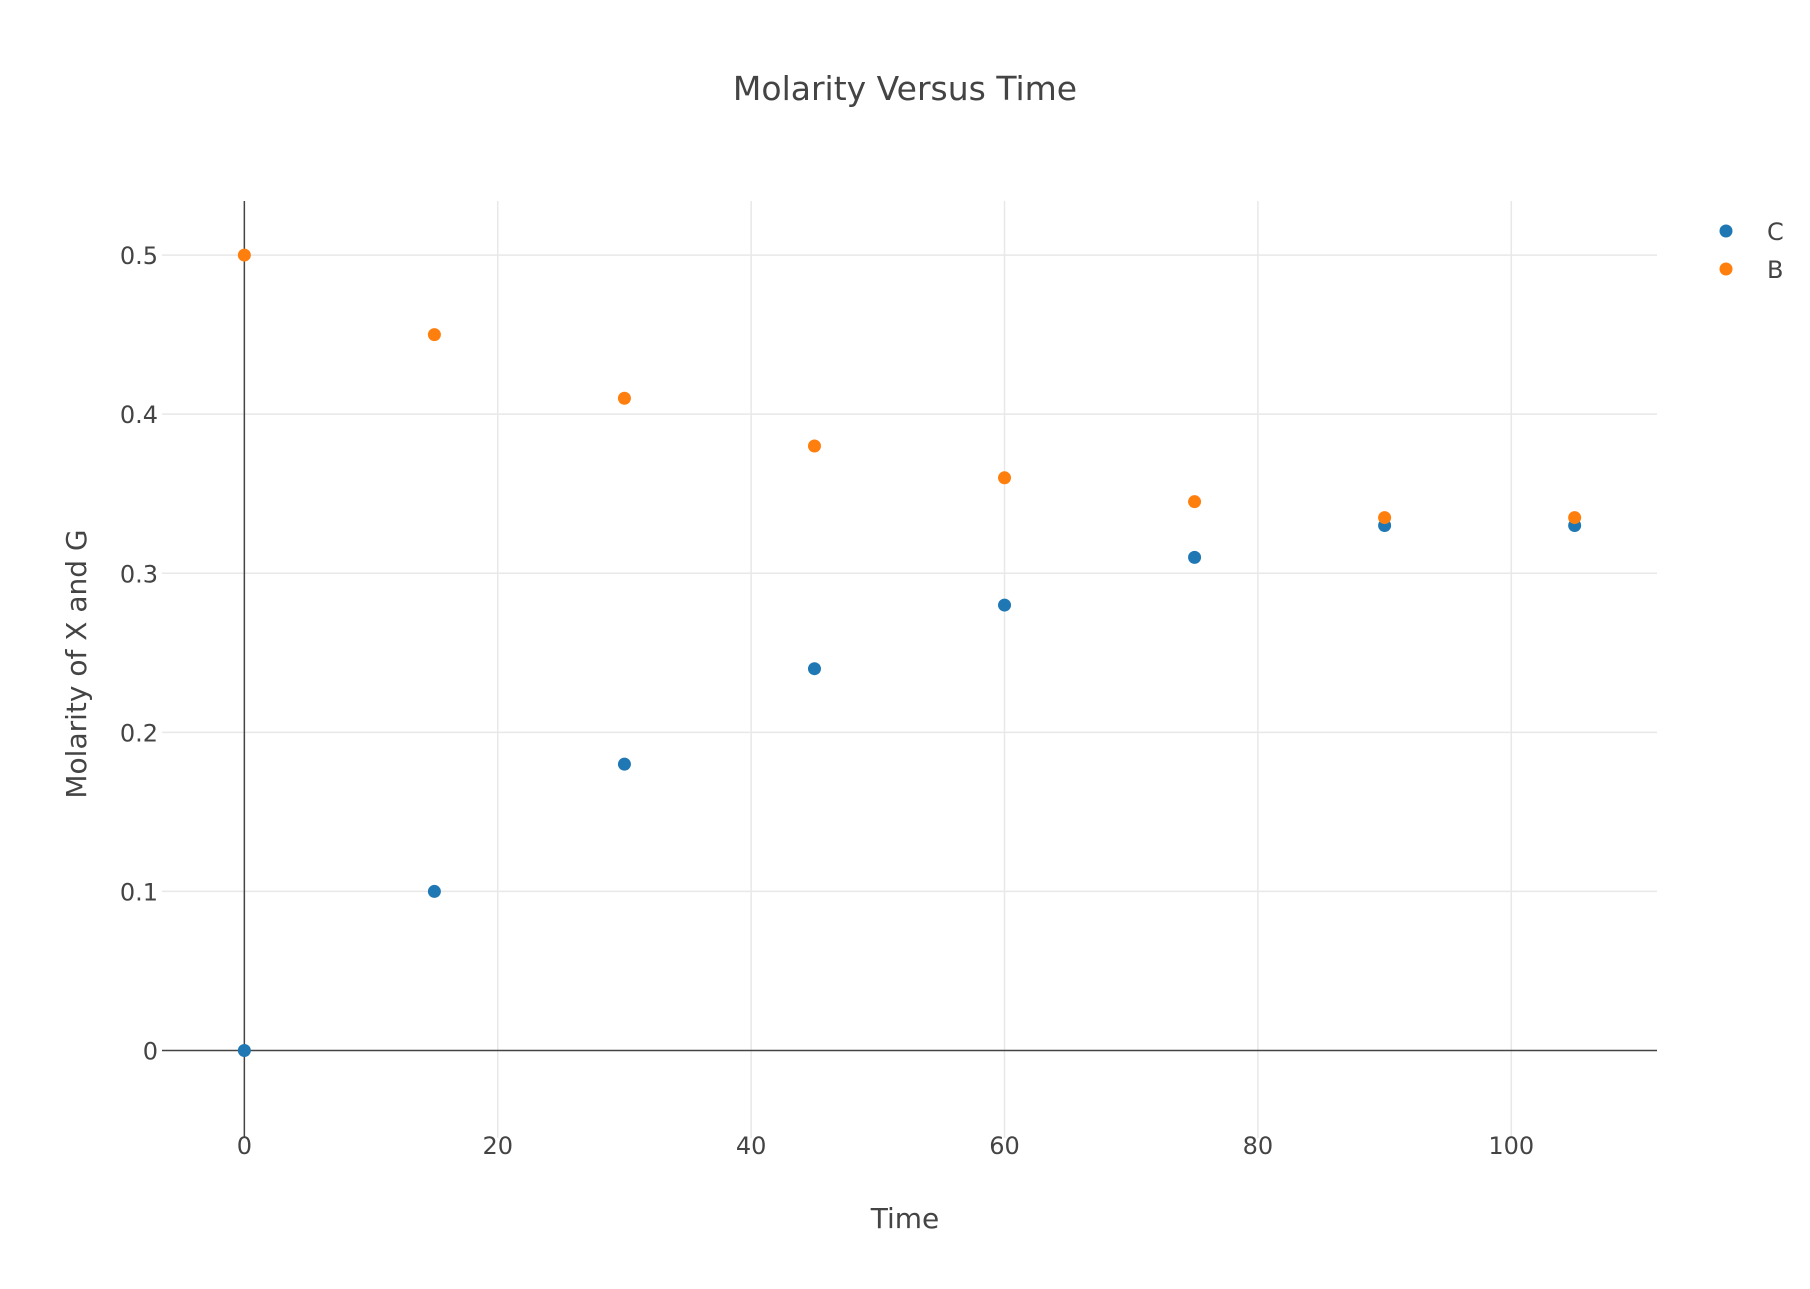  I want to click on y-axis-title: Molarity of X and G, so click(76, 663).